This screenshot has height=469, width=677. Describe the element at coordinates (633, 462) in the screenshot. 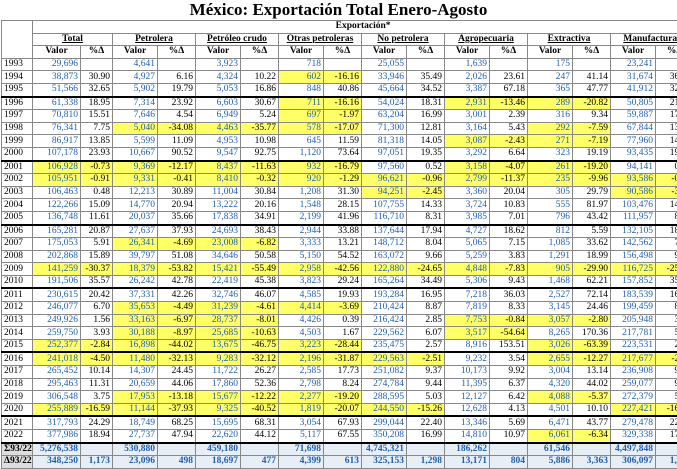

I see `value-cell: 306,097` at that location.